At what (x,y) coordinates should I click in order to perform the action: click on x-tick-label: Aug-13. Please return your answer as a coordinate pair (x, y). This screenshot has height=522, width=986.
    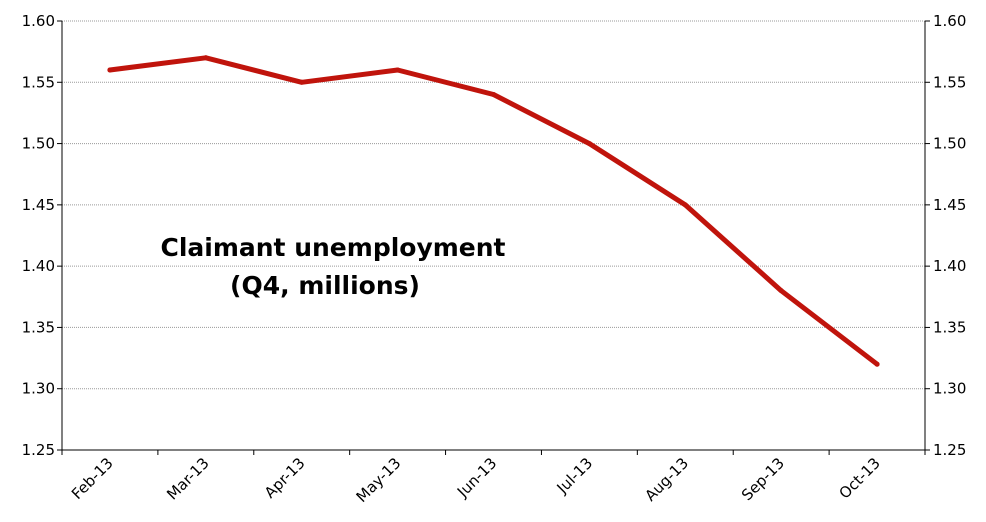
    Looking at the image, I should click on (666, 479).